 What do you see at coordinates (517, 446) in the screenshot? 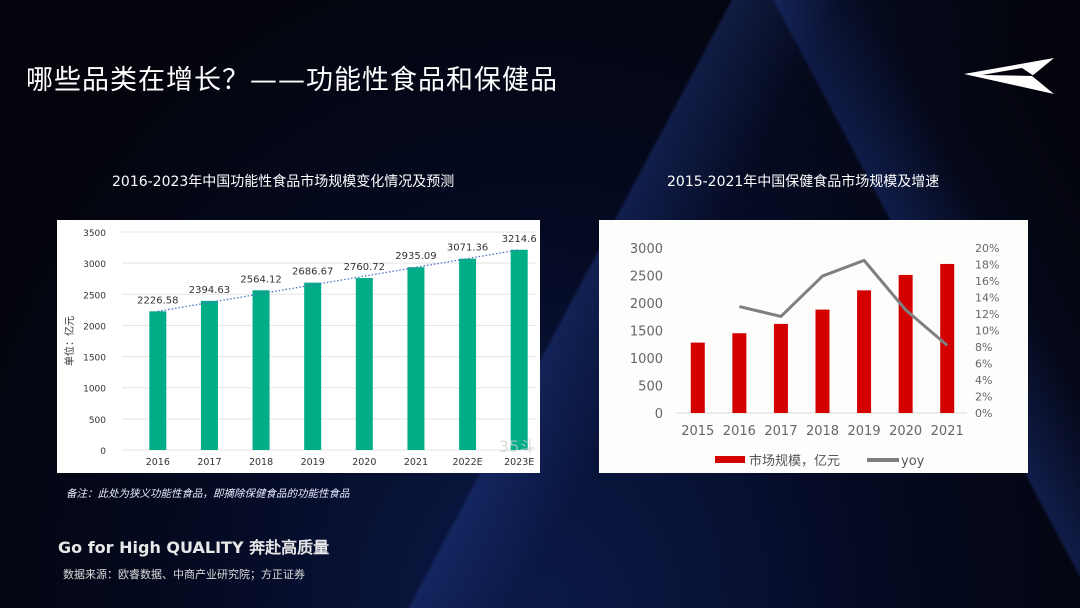
I see `watermark: 35斗` at bounding box center [517, 446].